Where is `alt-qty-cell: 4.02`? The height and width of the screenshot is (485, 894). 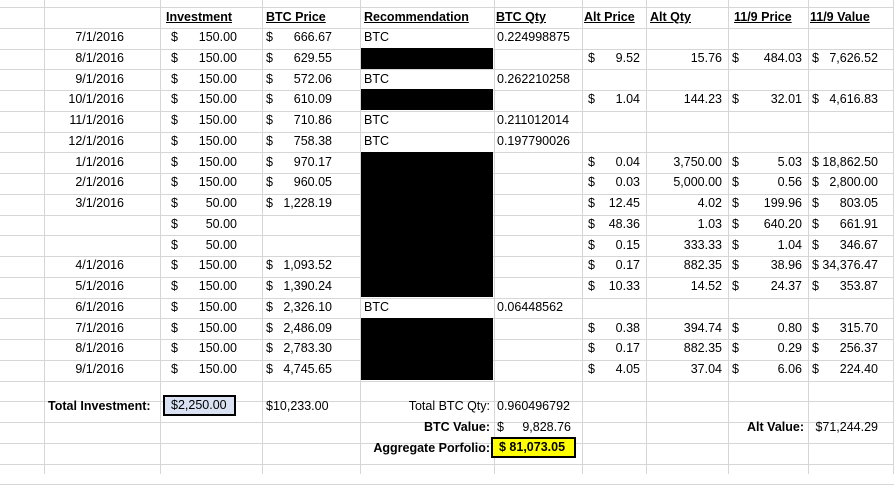
alt-qty-cell: 4.02 is located at coordinates (709, 203).